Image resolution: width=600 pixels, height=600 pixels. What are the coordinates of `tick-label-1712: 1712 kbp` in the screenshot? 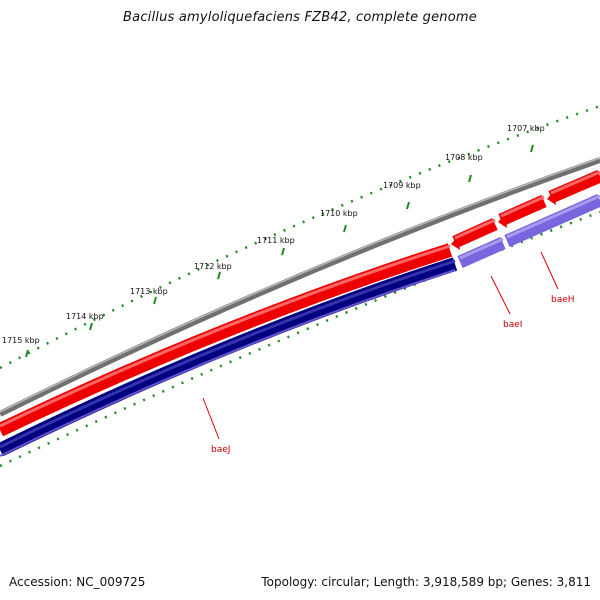 It's located at (213, 266).